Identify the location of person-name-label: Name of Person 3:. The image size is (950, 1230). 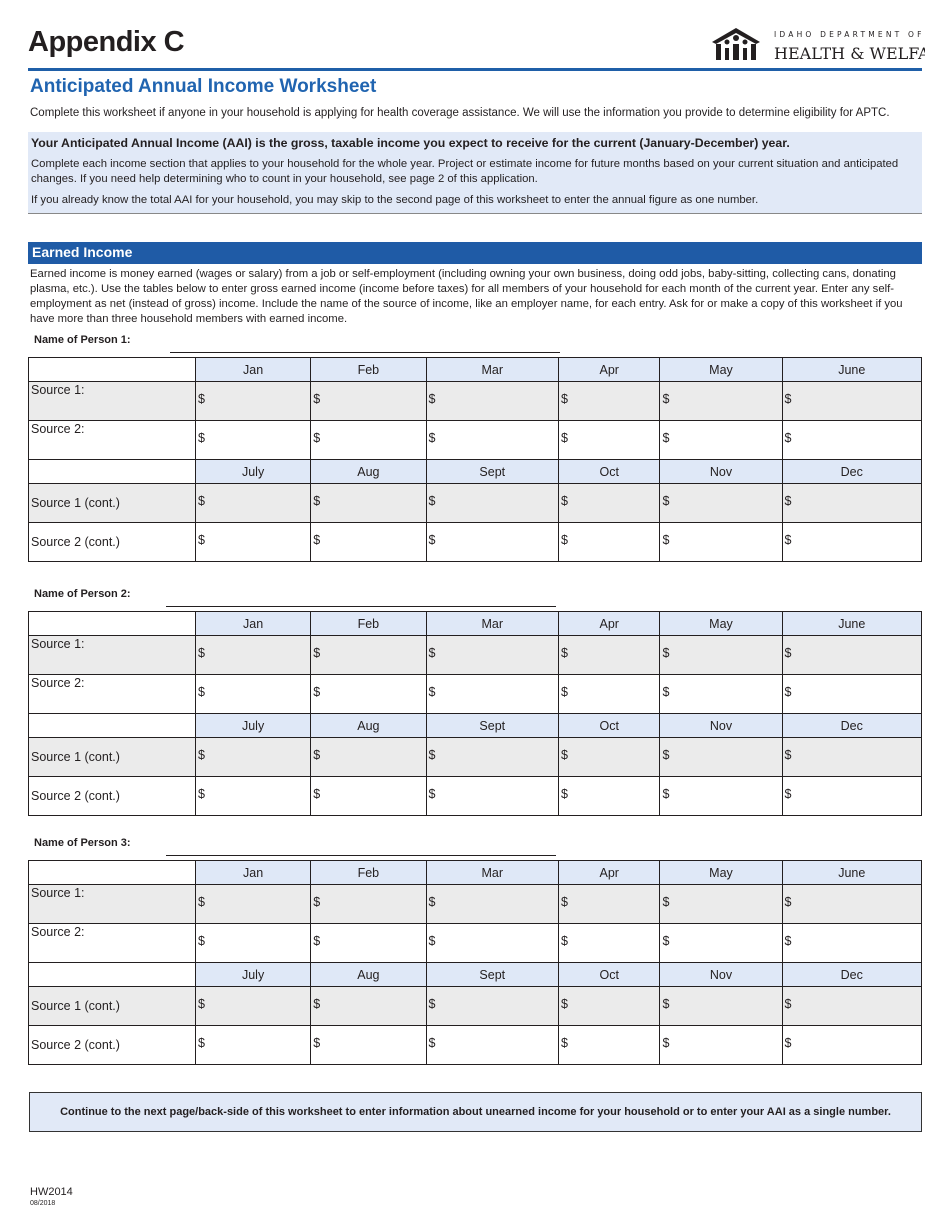
(82, 843).